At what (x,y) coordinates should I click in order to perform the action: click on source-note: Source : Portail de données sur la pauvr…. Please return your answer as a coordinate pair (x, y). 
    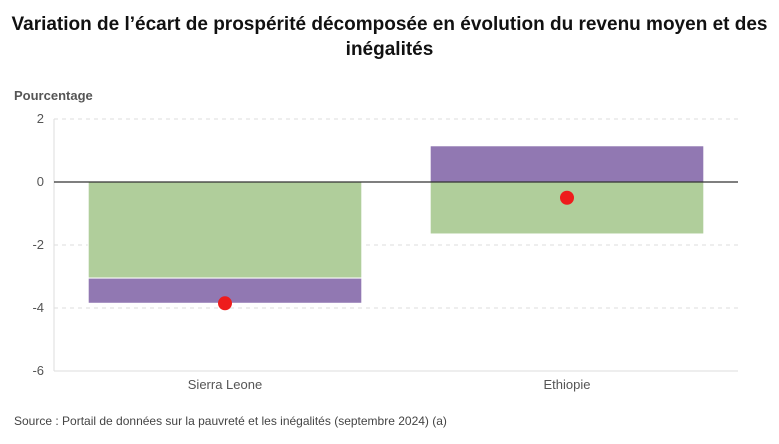
    Looking at the image, I should click on (230, 421).